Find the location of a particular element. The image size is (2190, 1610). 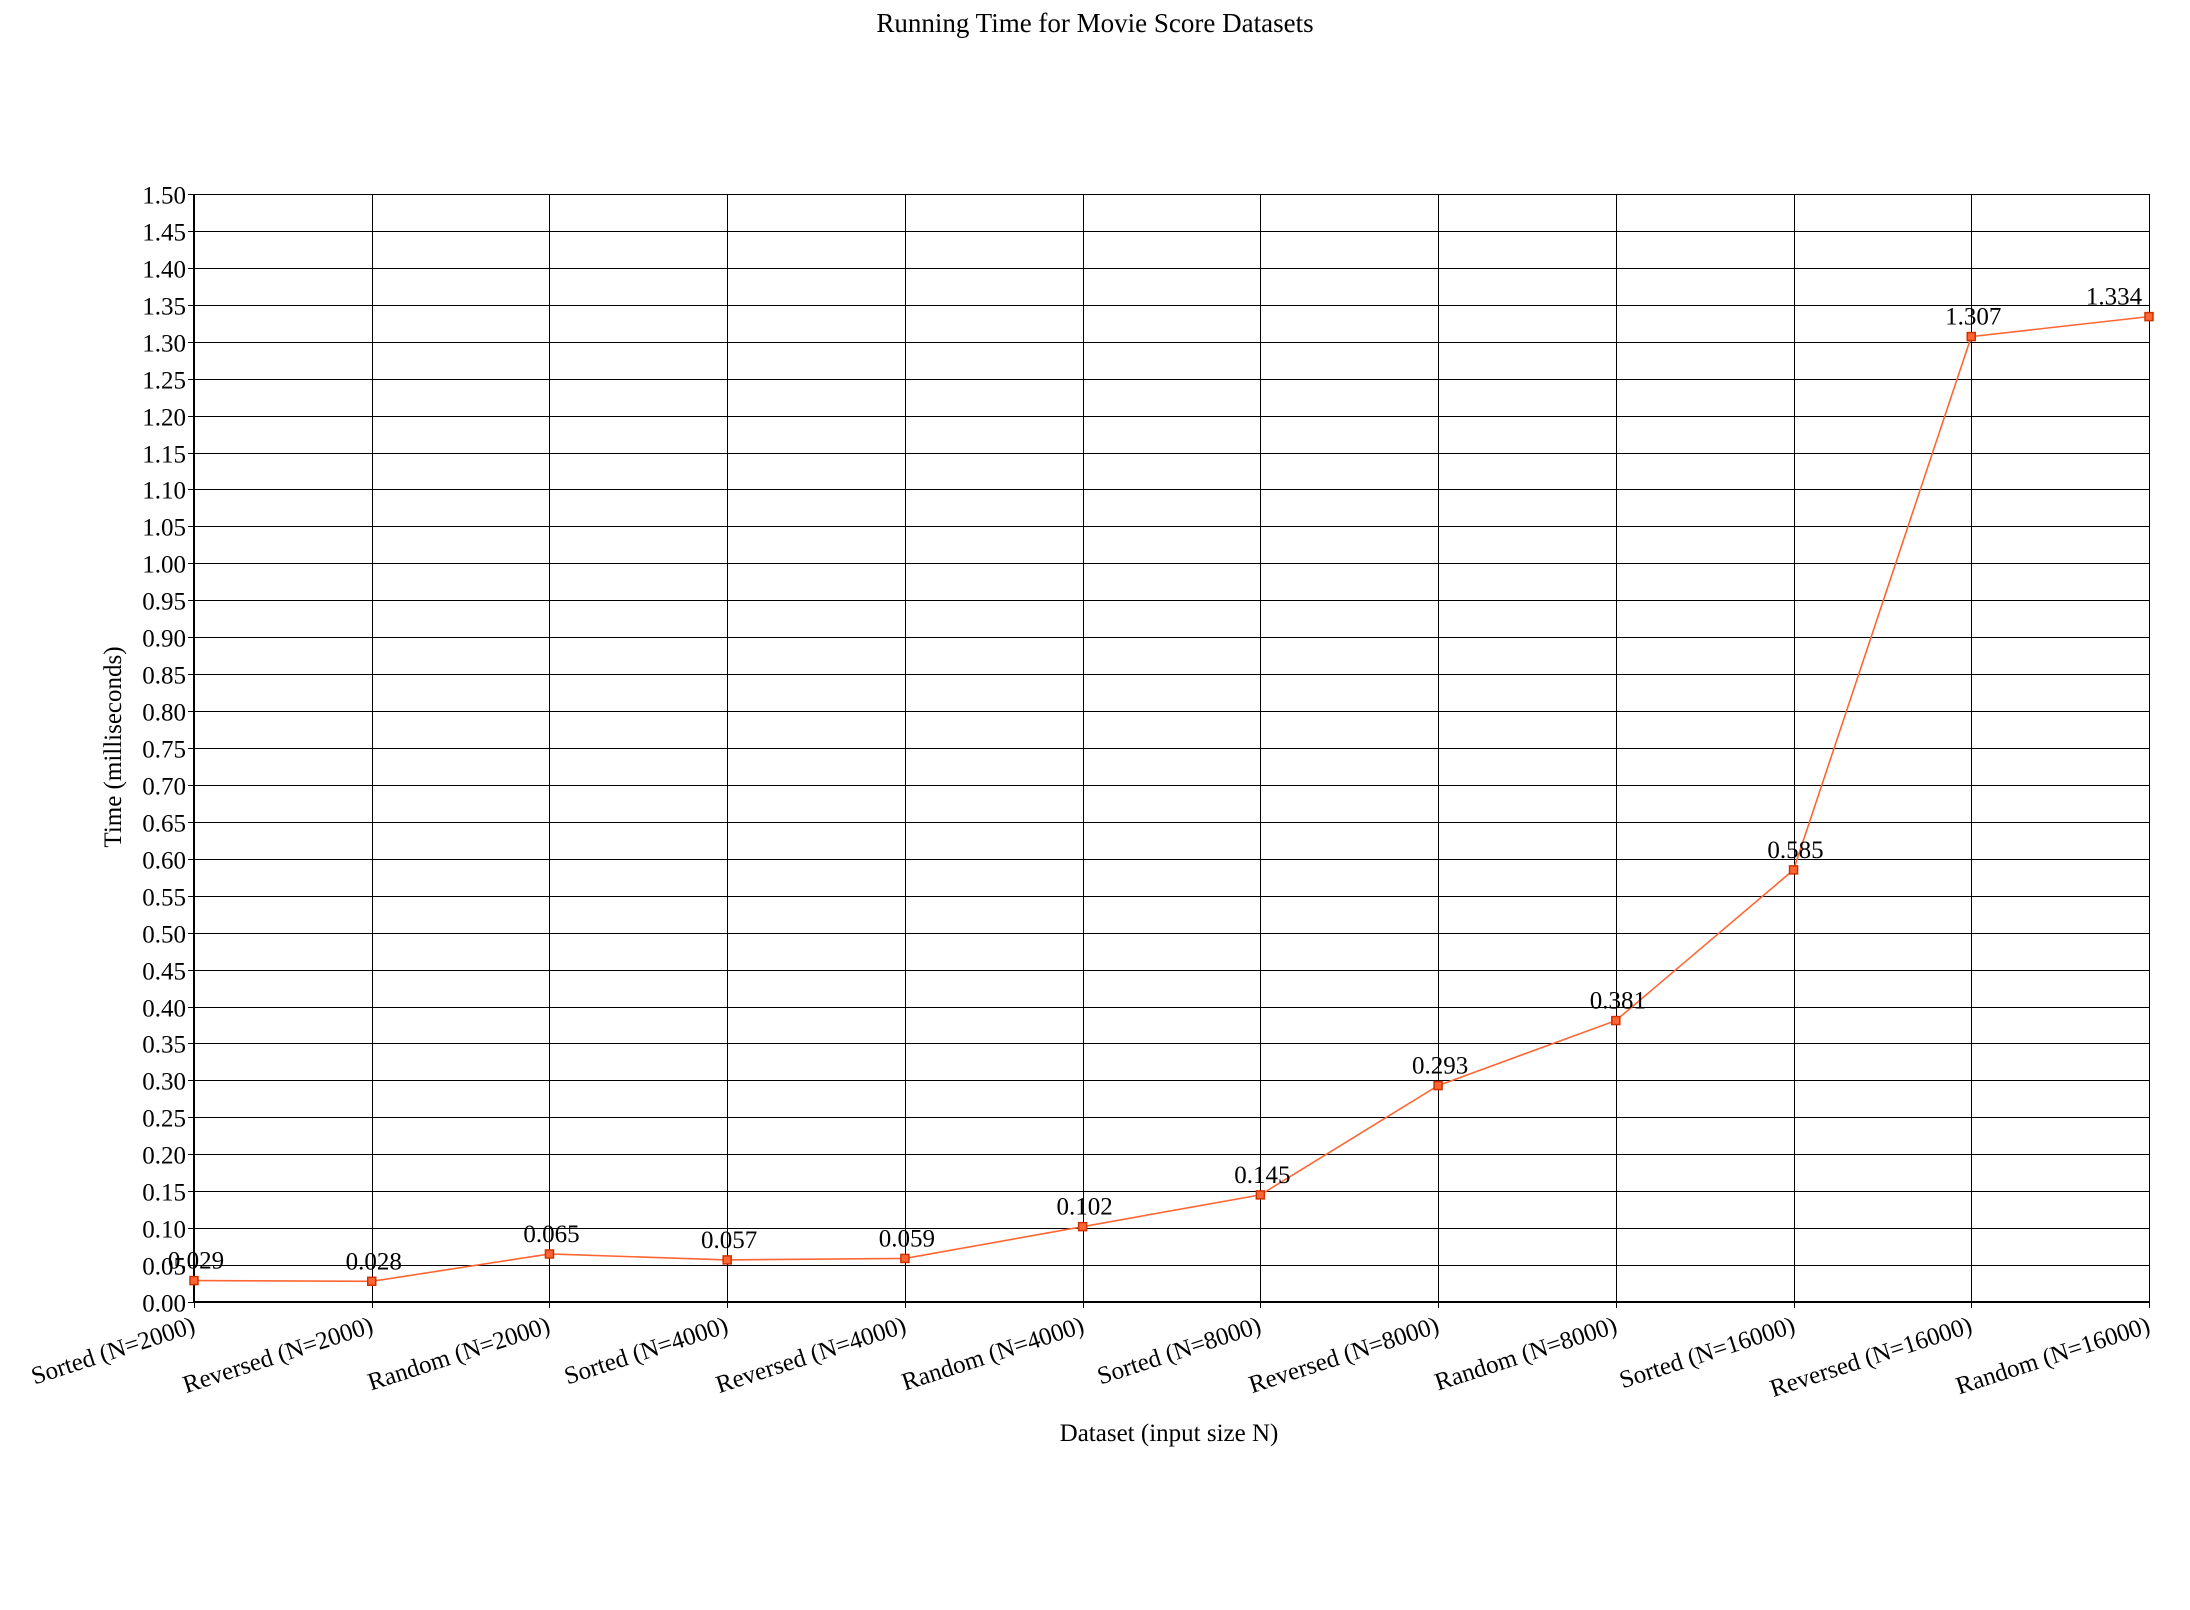

y-tick-label: 1.05 is located at coordinates (164, 528).